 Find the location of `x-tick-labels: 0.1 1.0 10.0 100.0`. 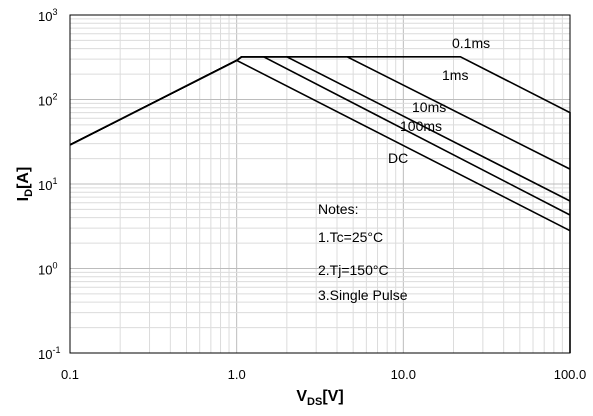

x-tick-labels: 0.1 1.0 10.0 100.0 is located at coordinates (323, 374).